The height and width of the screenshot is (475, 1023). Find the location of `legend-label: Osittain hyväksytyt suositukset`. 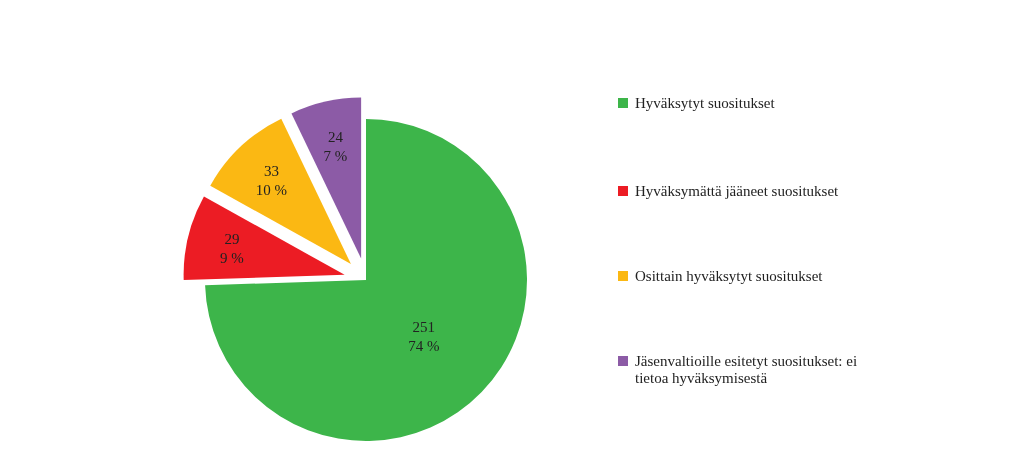

legend-label: Osittain hyväksytyt suositukset is located at coordinates (729, 276).